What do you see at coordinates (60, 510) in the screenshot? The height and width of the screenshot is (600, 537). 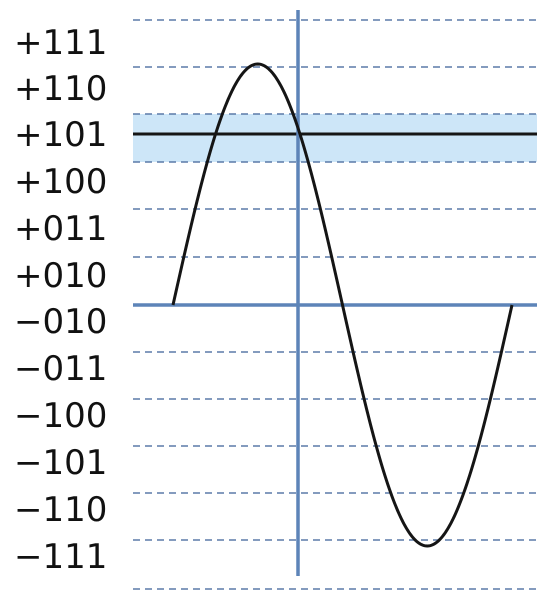 I see `level-label: −110` at bounding box center [60, 510].